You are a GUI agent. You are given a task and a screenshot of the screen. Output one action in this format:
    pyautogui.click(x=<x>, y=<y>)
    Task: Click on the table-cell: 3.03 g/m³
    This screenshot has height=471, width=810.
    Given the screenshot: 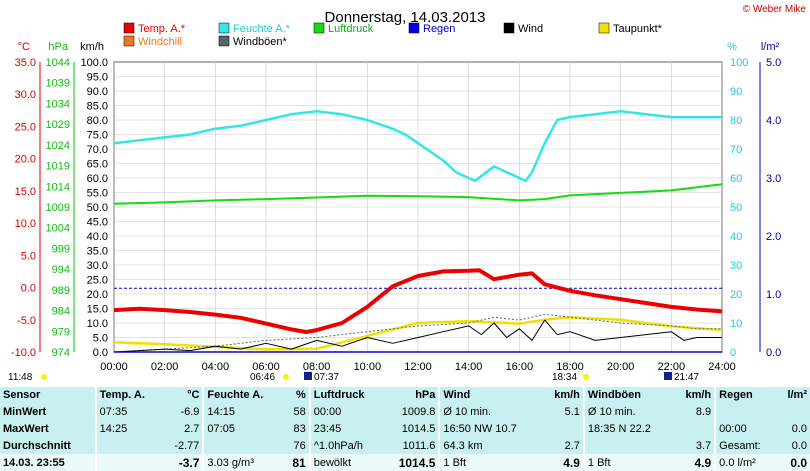 What is the action you would take?
    pyautogui.click(x=243, y=462)
    